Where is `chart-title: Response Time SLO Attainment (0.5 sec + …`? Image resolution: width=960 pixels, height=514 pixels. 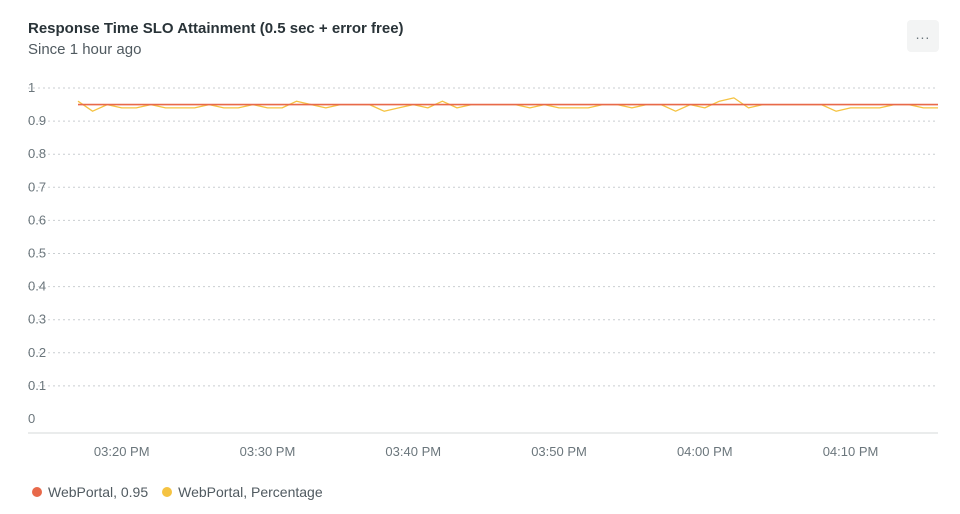 chart-title: Response Time SLO Attainment (0.5 sec + … is located at coordinates (216, 28).